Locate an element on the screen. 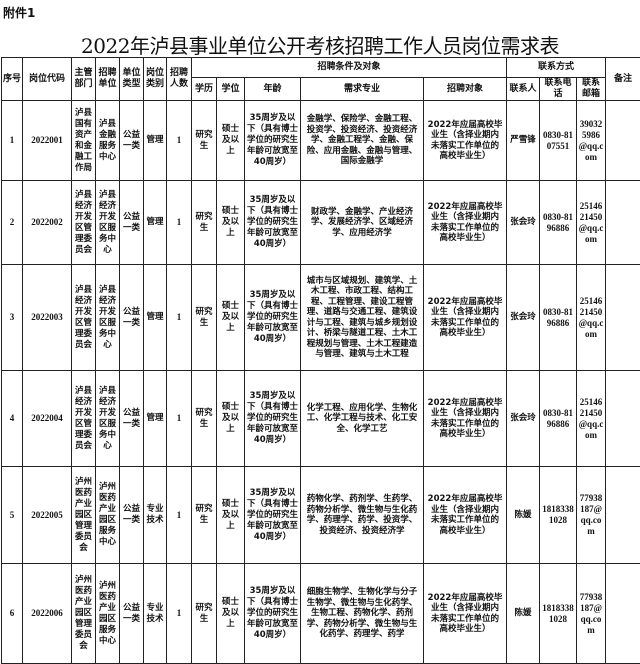  header-email: 联系邮箱 is located at coordinates (591, 89).